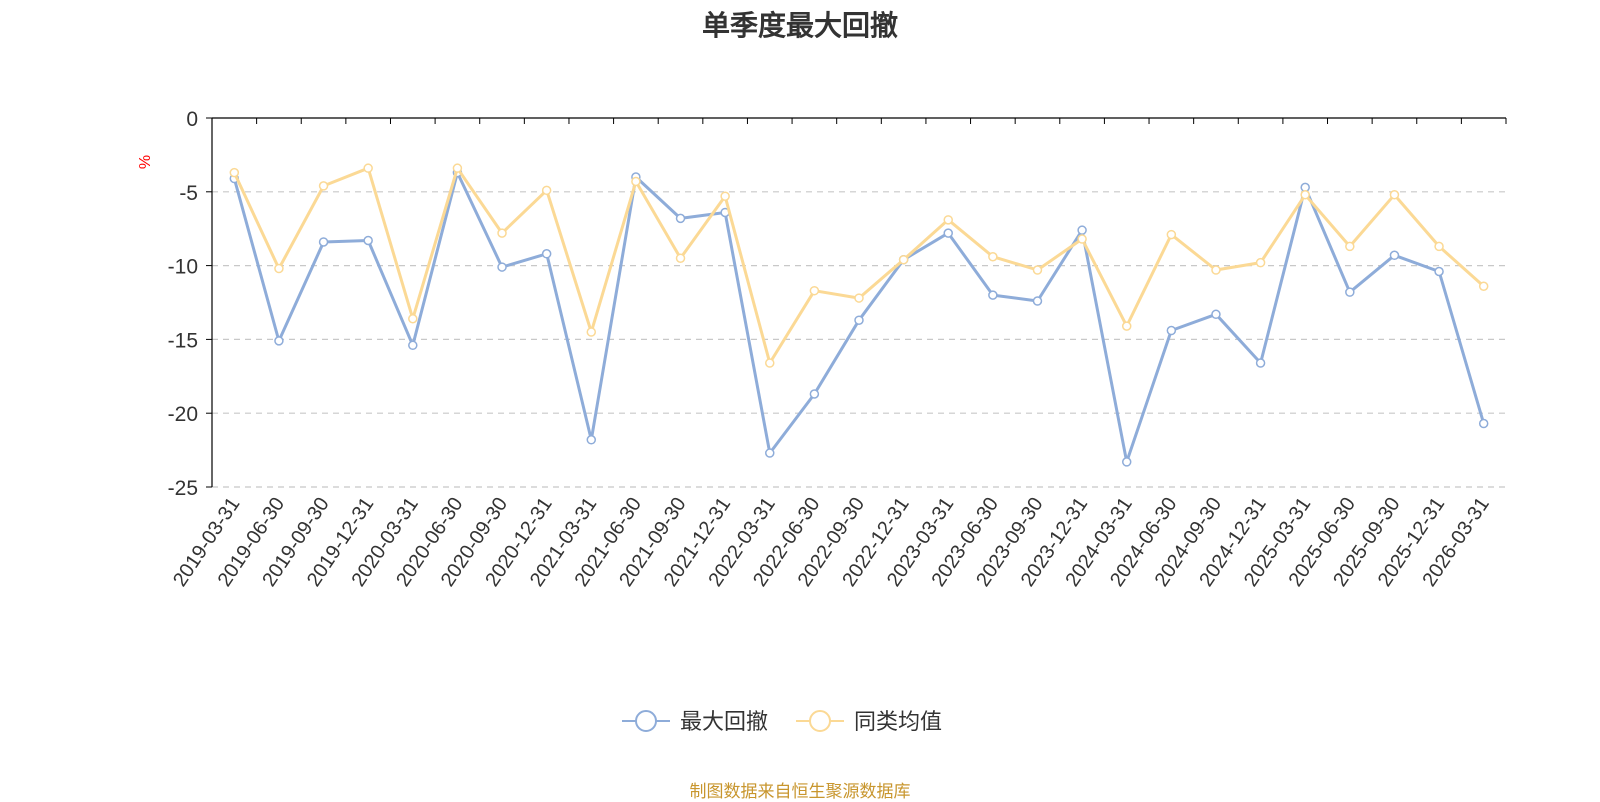 The width and height of the screenshot is (1600, 802). Describe the element at coordinates (192, 119) in the screenshot. I see `y-tick-label: 0` at that location.